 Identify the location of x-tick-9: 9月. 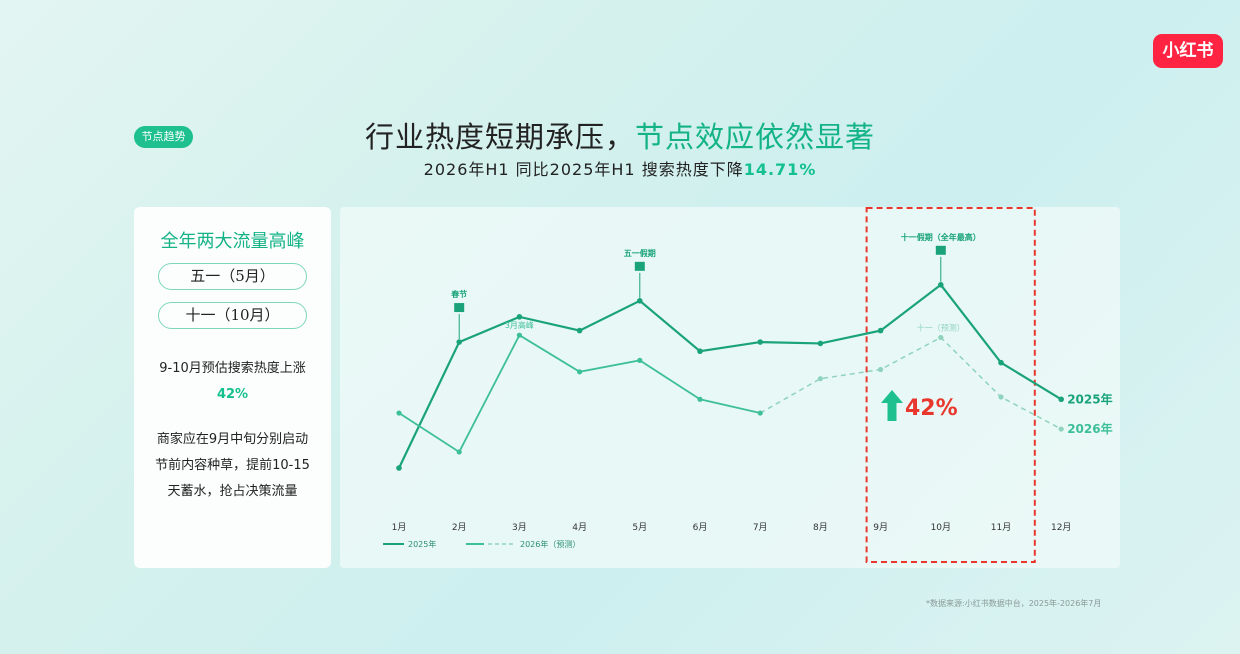
(880, 527).